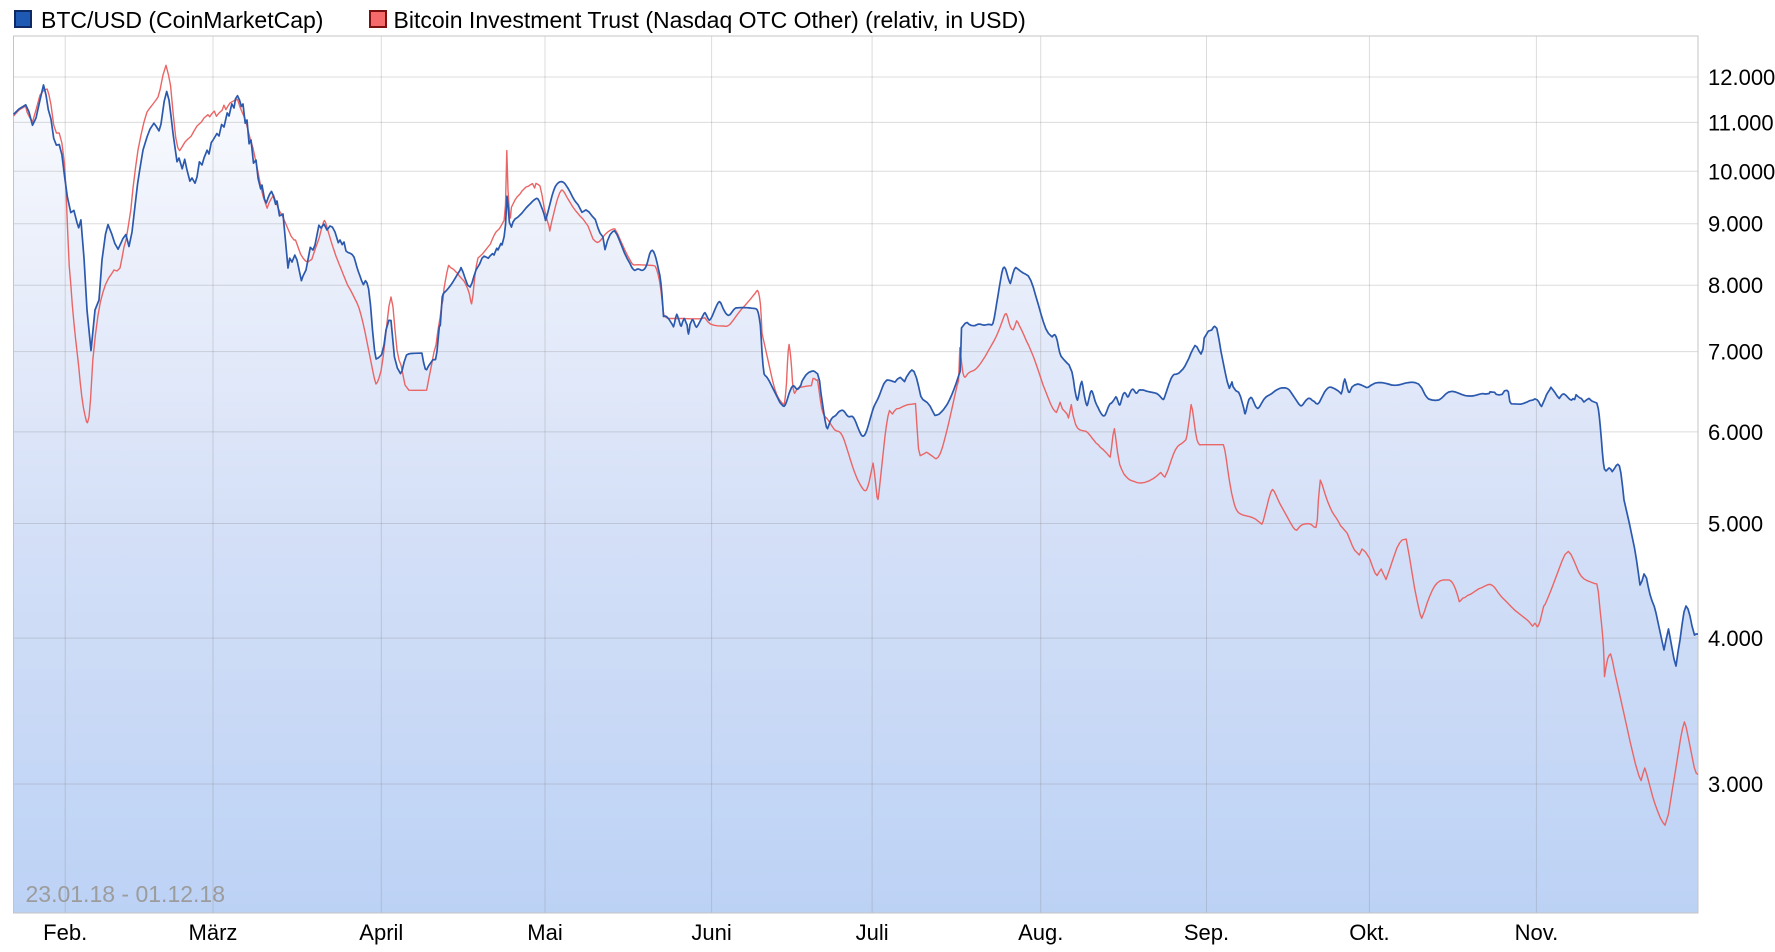 The width and height of the screenshot is (1775, 952). I want to click on svg-text: Feb., so click(65, 932).